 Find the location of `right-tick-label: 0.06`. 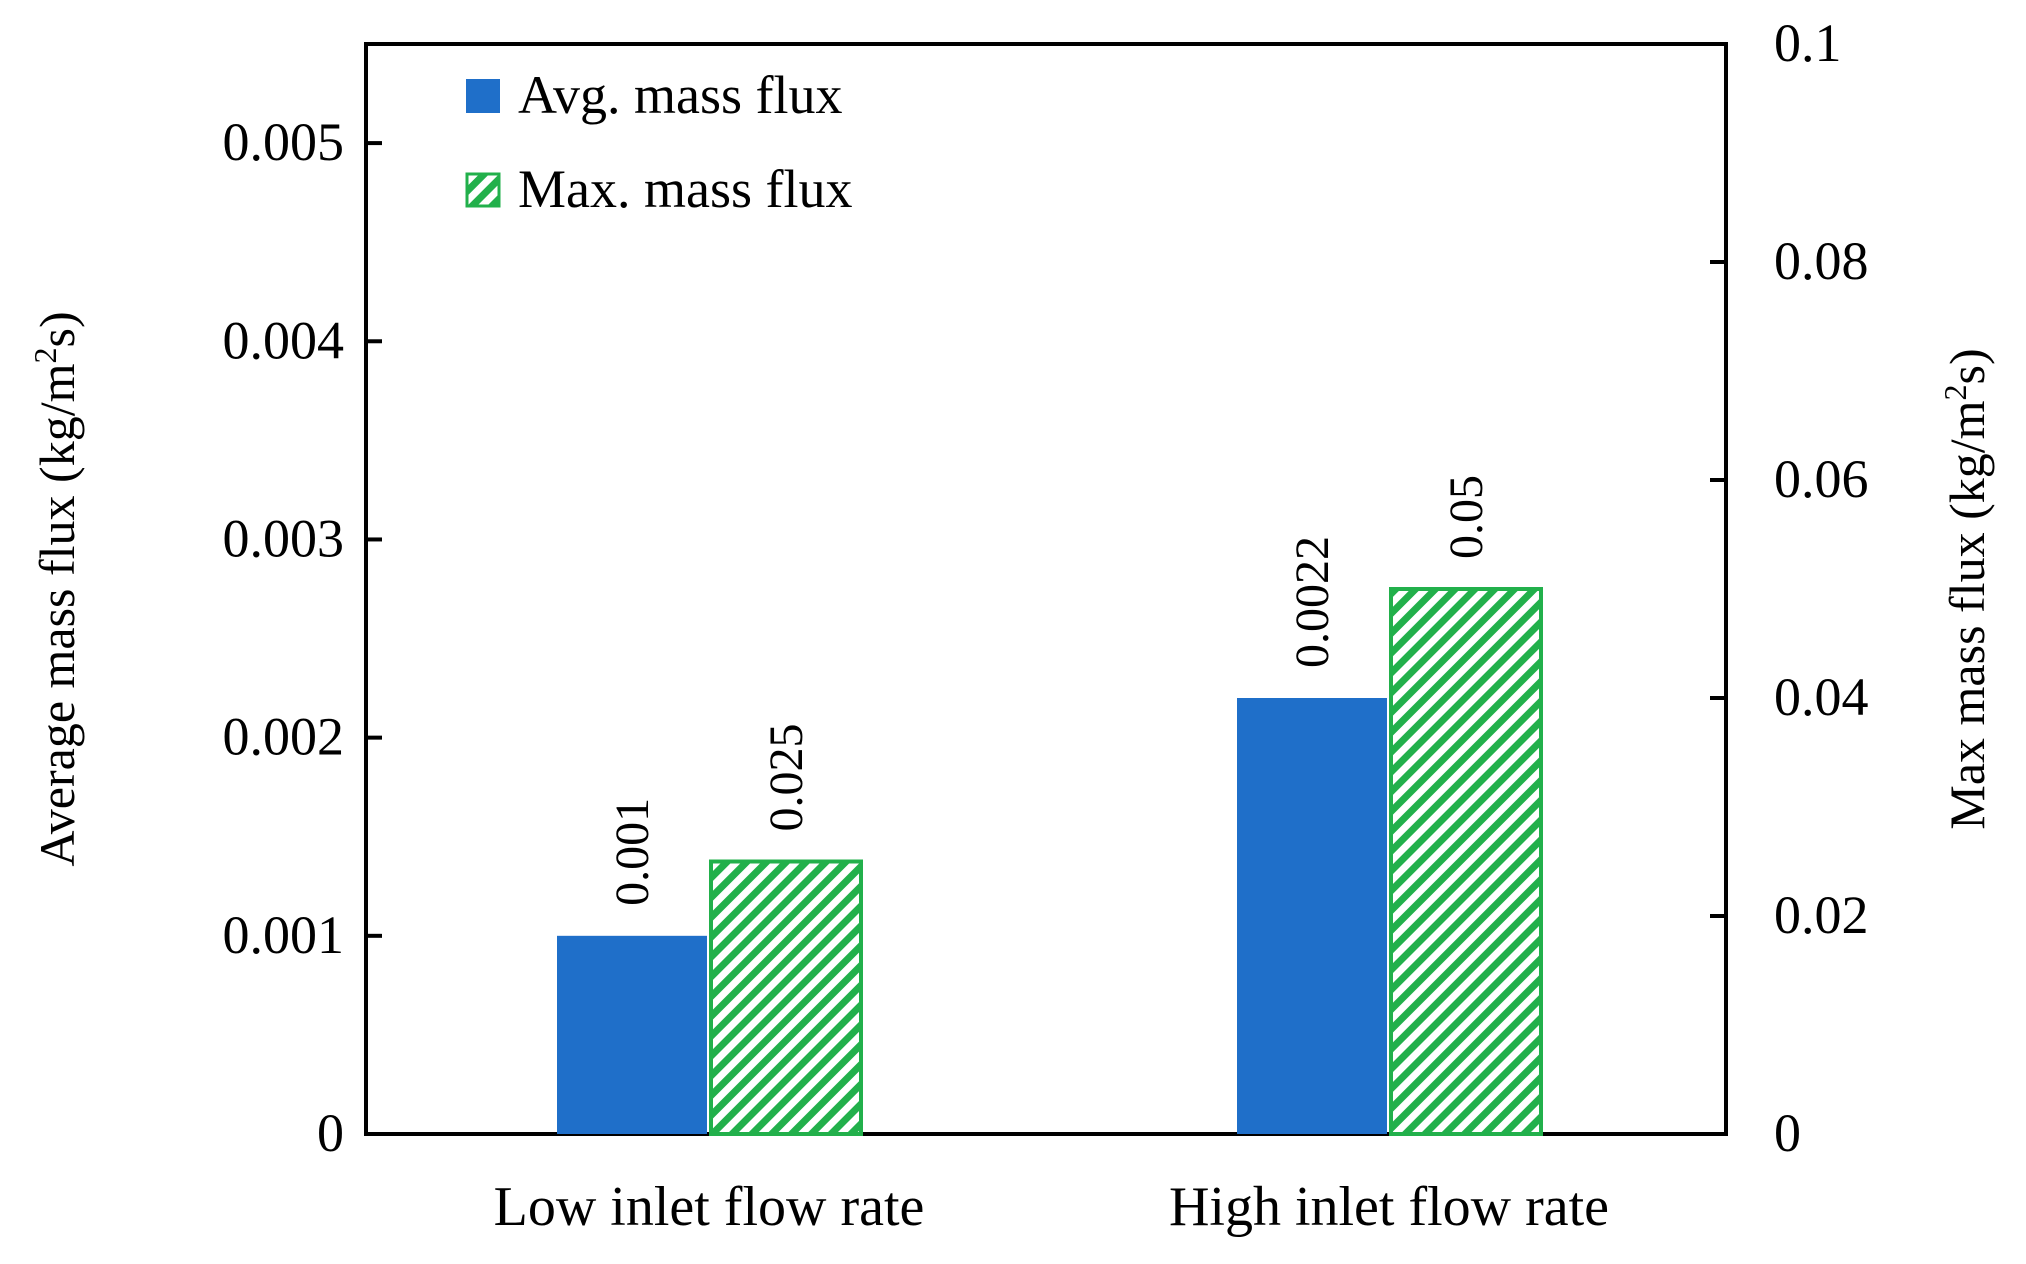

right-tick-label: 0.06 is located at coordinates (1821, 479).